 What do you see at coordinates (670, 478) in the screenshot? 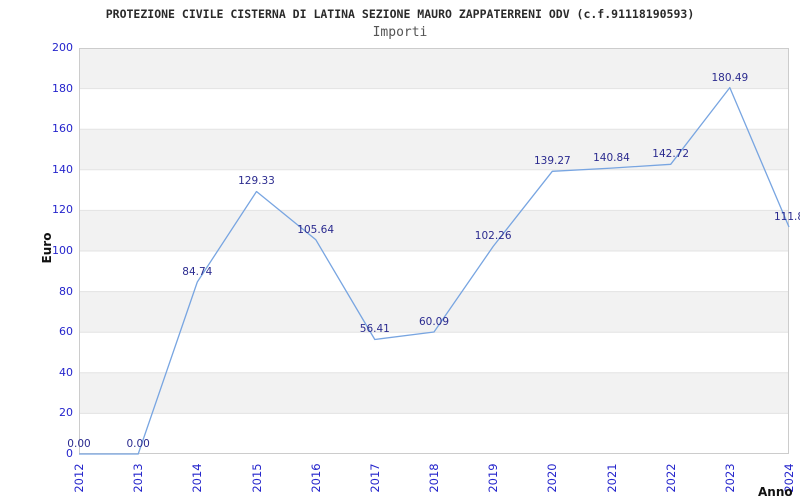
I see `x-tick-label: 2022` at bounding box center [670, 478].